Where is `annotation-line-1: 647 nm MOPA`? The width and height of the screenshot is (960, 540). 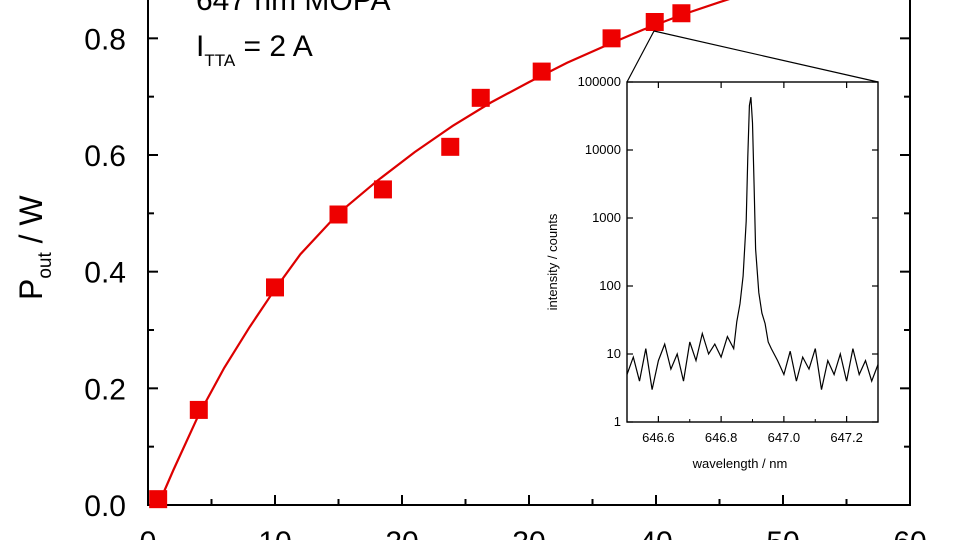
annotation-line-1: 647 nm MOPA is located at coordinates (293, 8).